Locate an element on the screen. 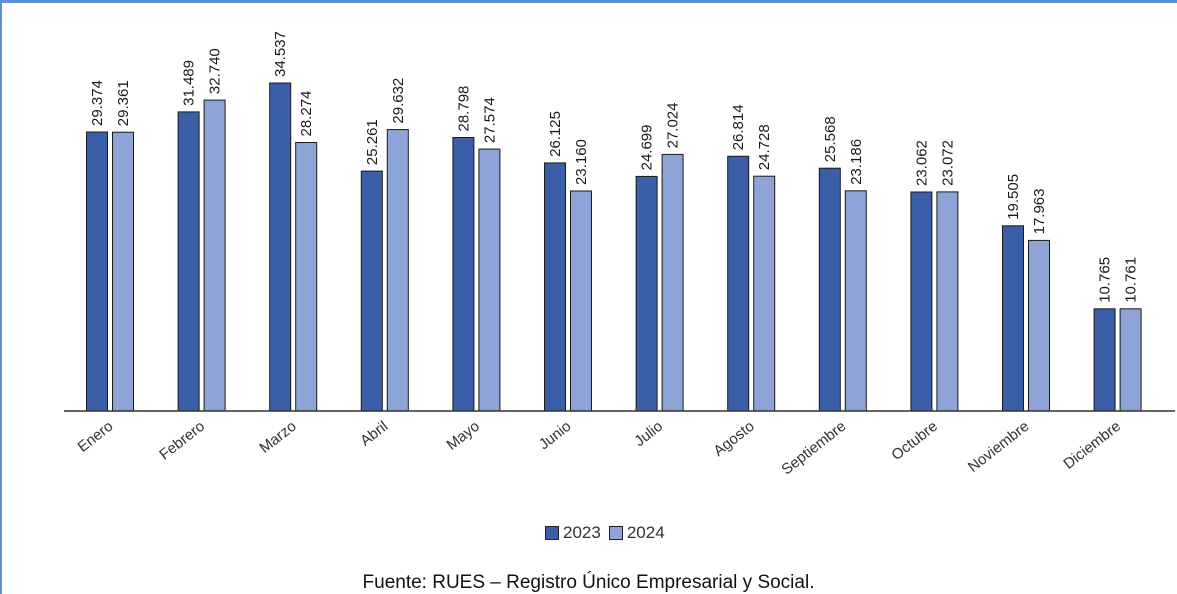  value-label-2023-septiembre: 25.568 is located at coordinates (830, 139).